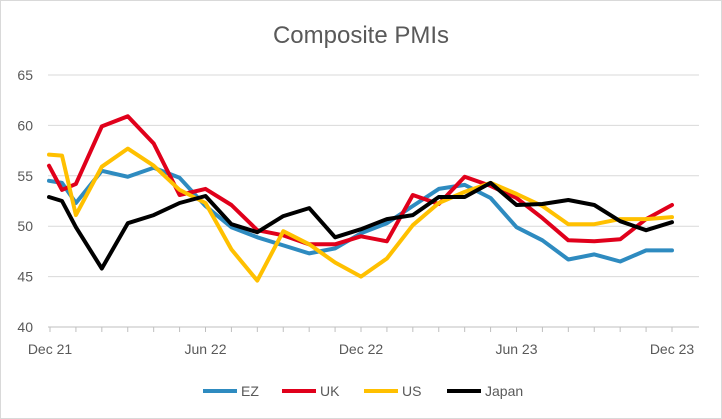 This screenshot has height=419, width=722. I want to click on chart-title: Composite PMIs, so click(361, 35).